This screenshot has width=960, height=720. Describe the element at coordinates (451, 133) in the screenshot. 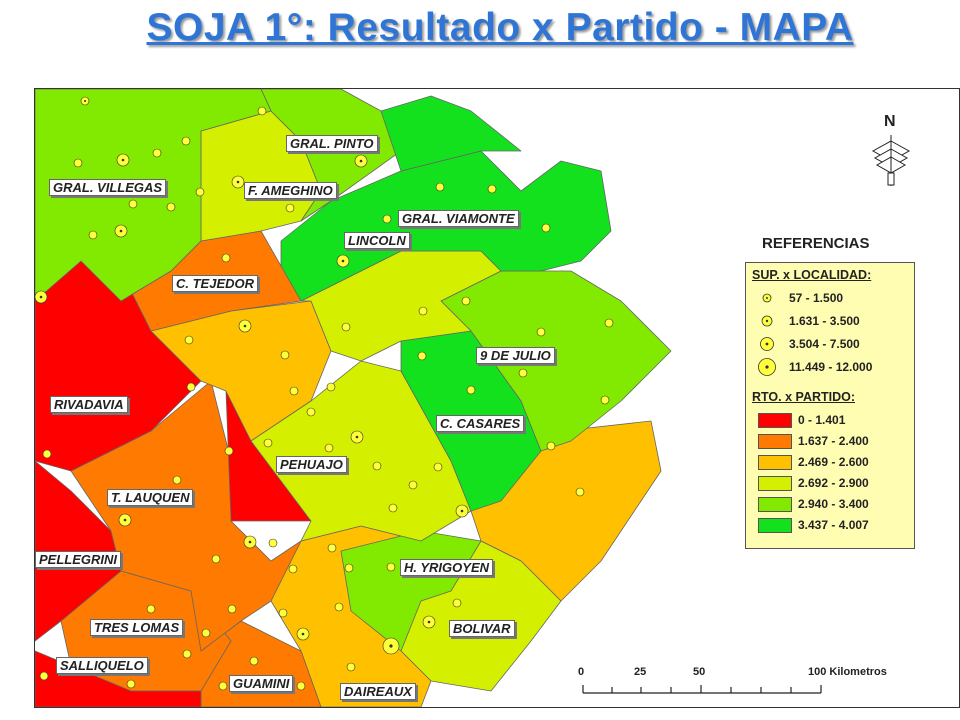

I see `partido-east-green` at that location.